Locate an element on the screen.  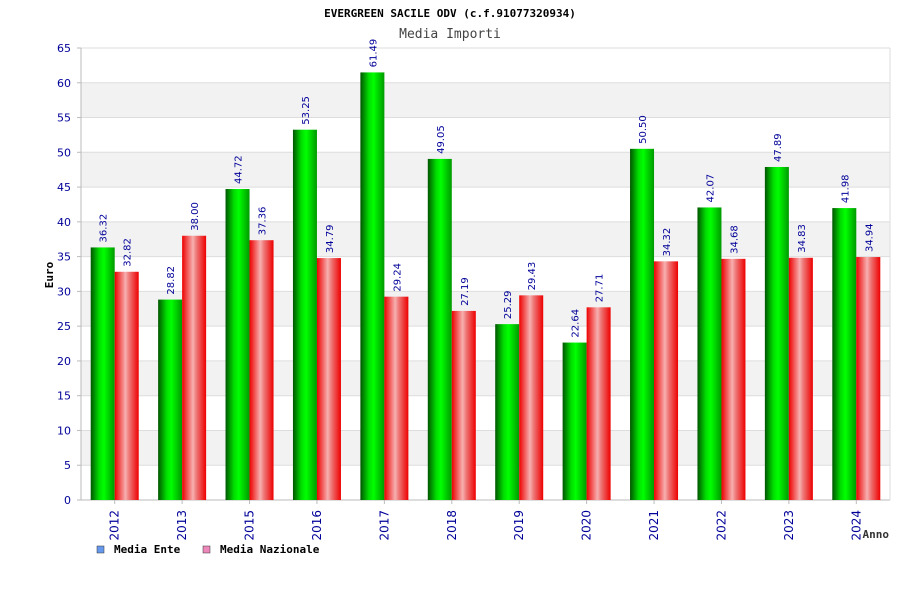
y-tick-label: 5 is located at coordinates (67, 465).